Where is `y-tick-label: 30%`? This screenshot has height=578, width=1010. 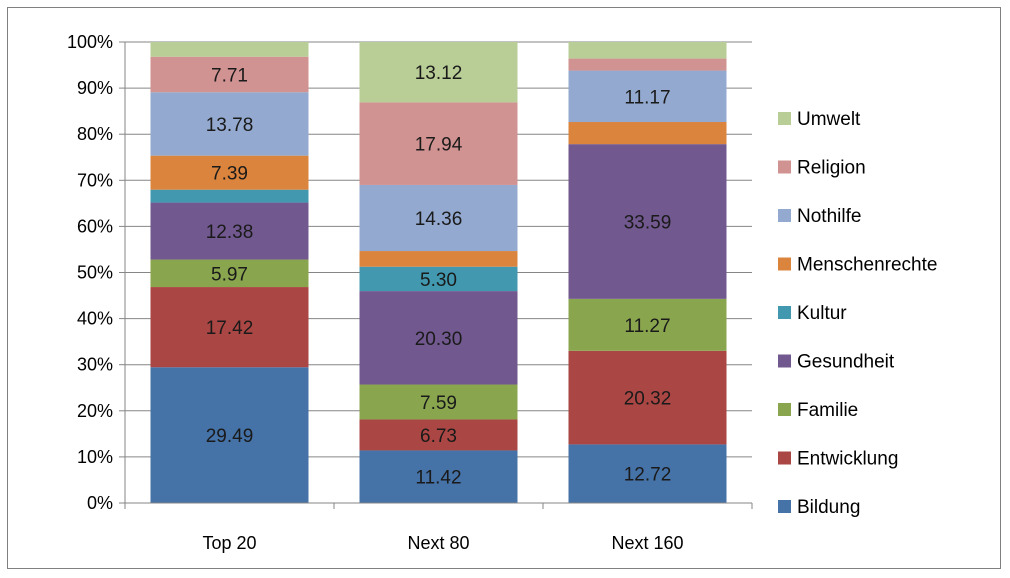 y-tick-label: 30% is located at coordinates (95, 365).